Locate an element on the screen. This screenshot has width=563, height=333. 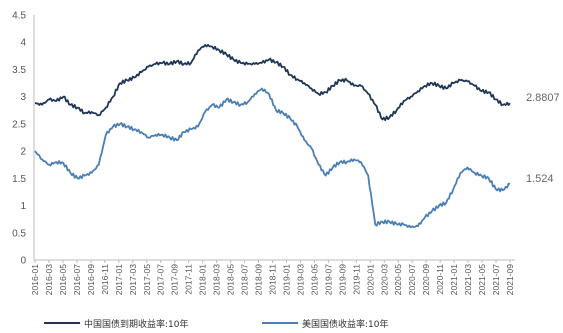
y-tick-label: 0.5 is located at coordinates (19, 233).